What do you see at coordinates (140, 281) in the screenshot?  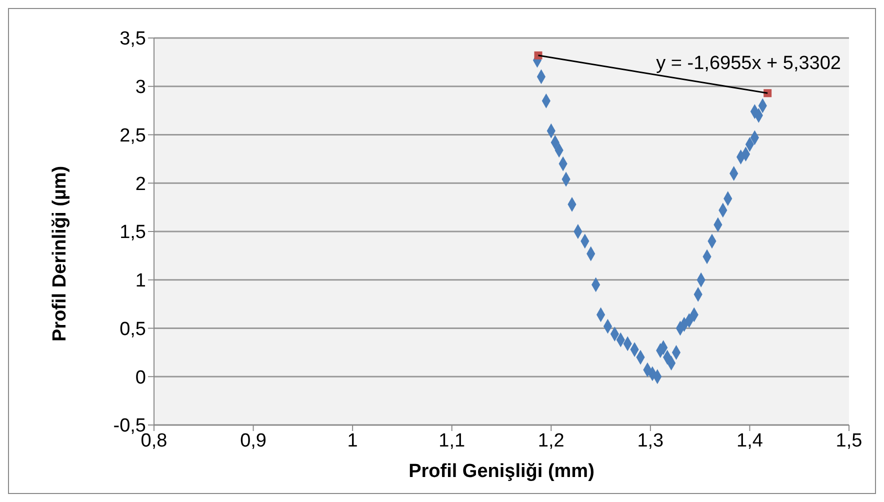 I see `y-tick-label: 1` at bounding box center [140, 281].